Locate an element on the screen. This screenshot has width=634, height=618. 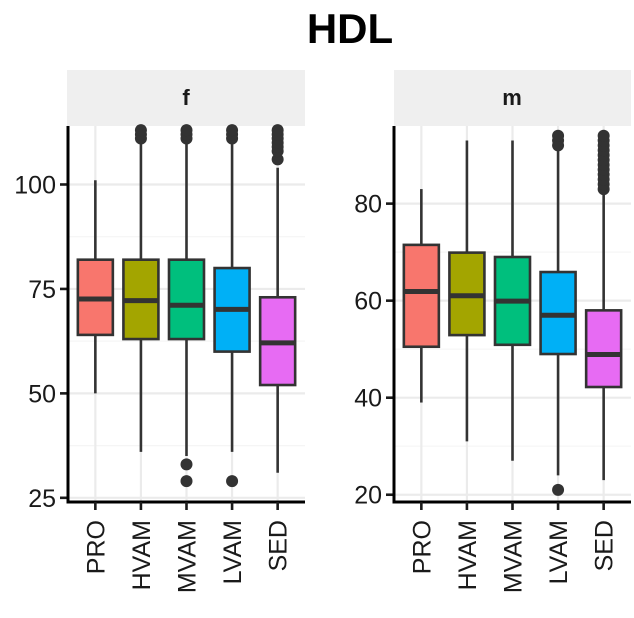
y-tick-label: 80 is located at coordinates (368, 205).